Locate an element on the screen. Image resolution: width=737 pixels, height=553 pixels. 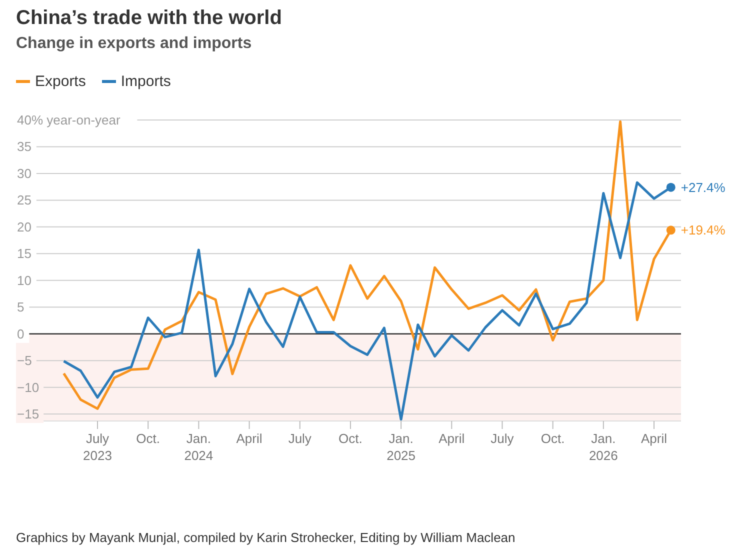
y-tick-label: 35 is located at coordinates (24, 146).